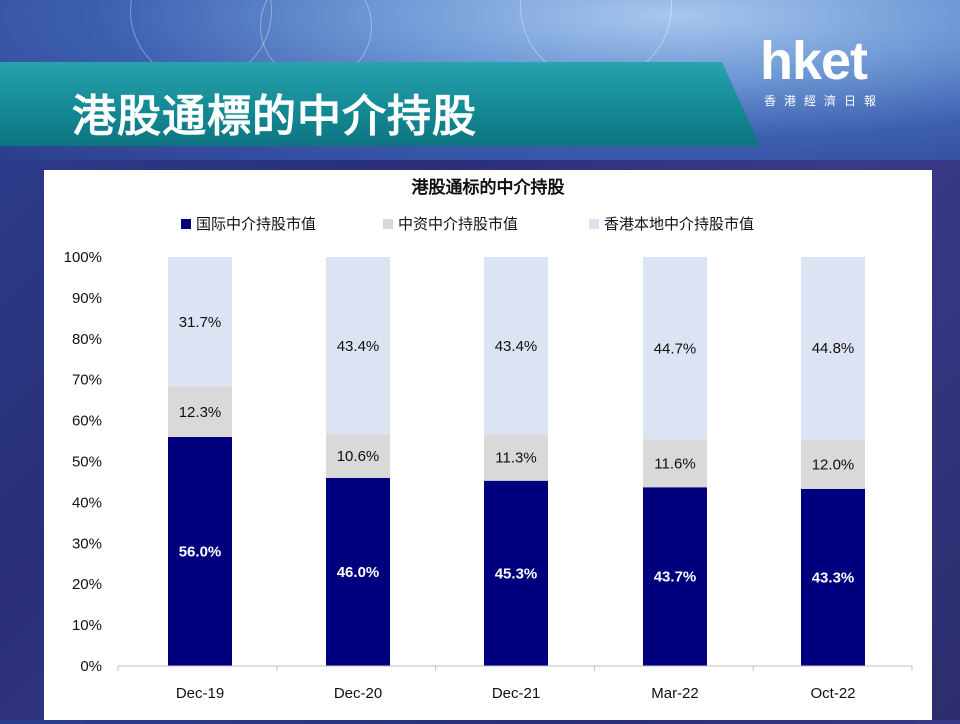 This screenshot has height=724, width=960. I want to click on data-label: 12.0%, so click(833, 464).